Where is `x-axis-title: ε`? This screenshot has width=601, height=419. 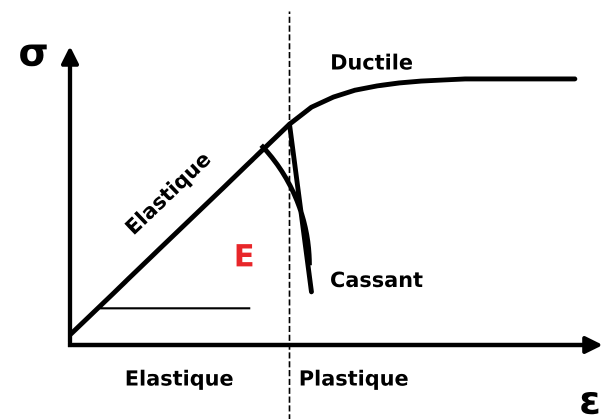
x-axis-title: ε is located at coordinates (589, 403).